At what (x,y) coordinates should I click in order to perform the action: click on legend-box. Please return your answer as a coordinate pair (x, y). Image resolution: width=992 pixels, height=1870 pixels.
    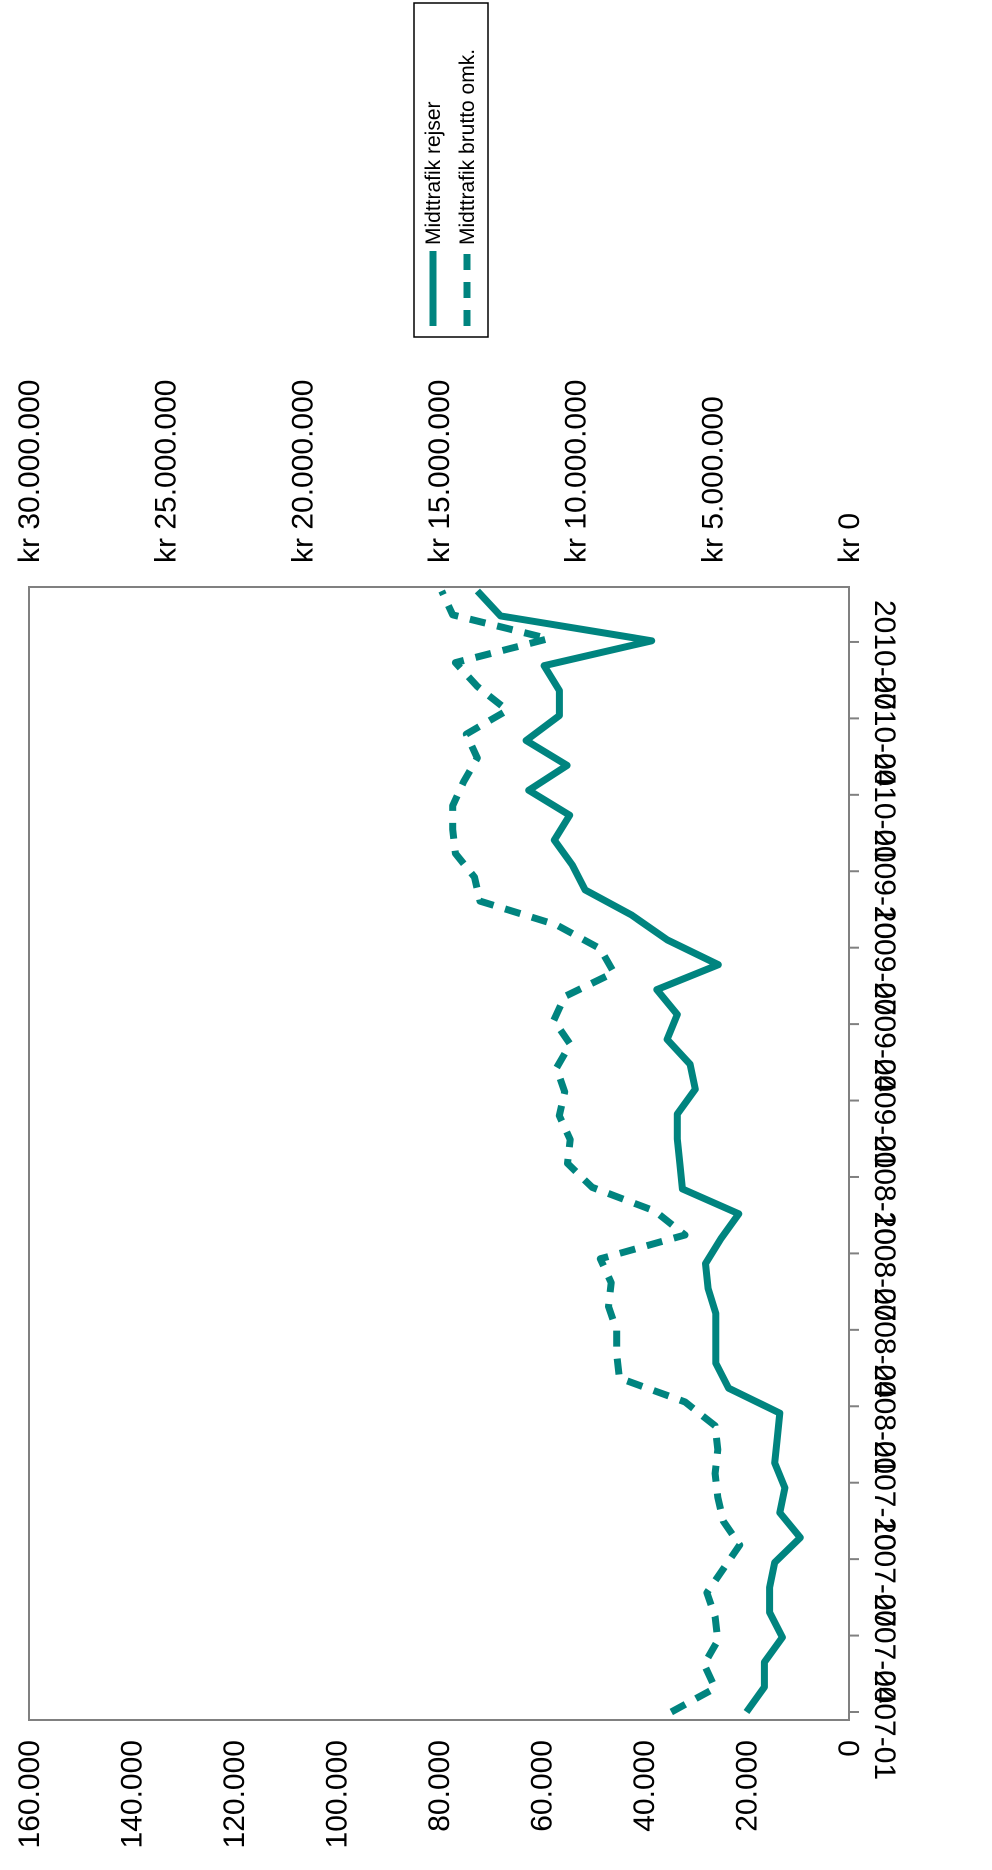
    Looking at the image, I should click on (451, 170).